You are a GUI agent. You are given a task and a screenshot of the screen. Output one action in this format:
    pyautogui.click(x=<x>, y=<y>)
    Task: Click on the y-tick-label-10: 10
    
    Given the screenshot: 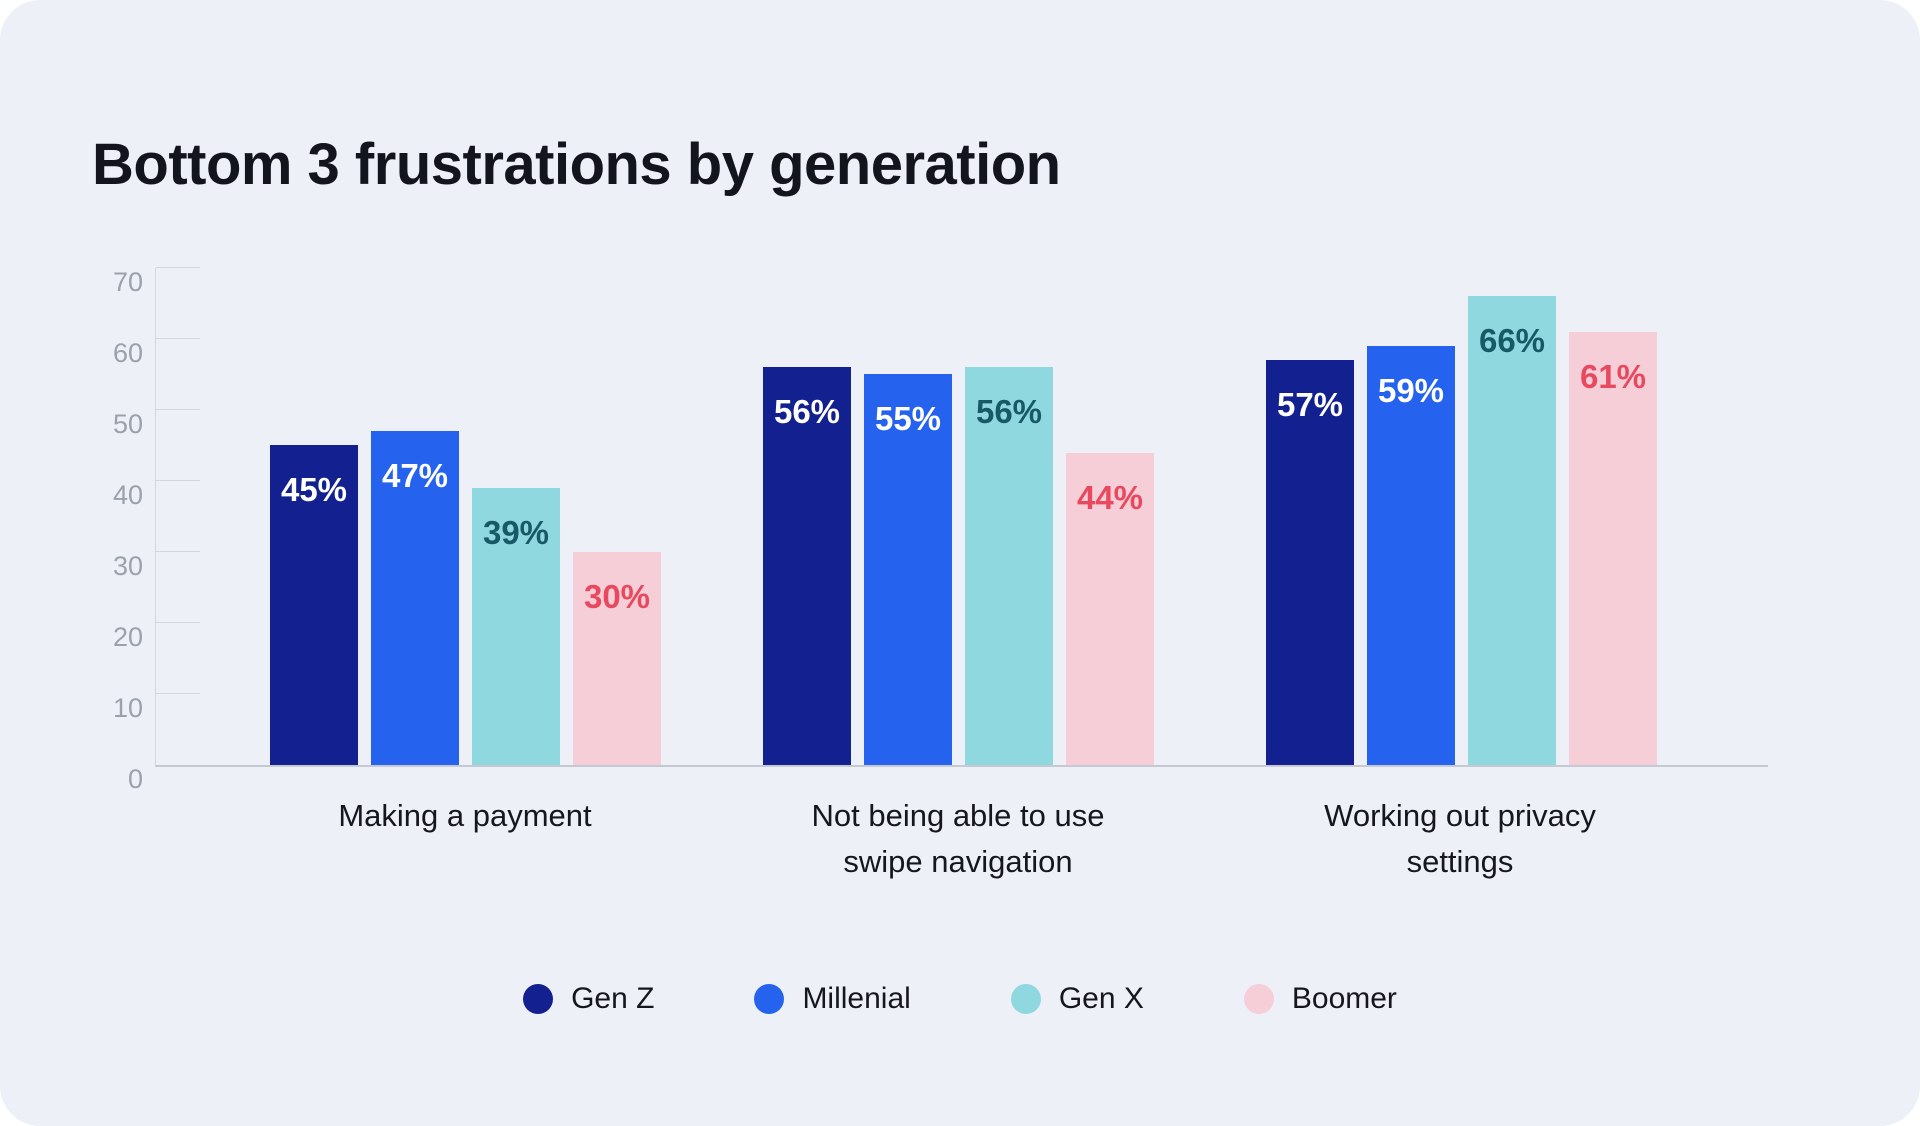 What is the action you would take?
    pyautogui.click(x=127, y=708)
    